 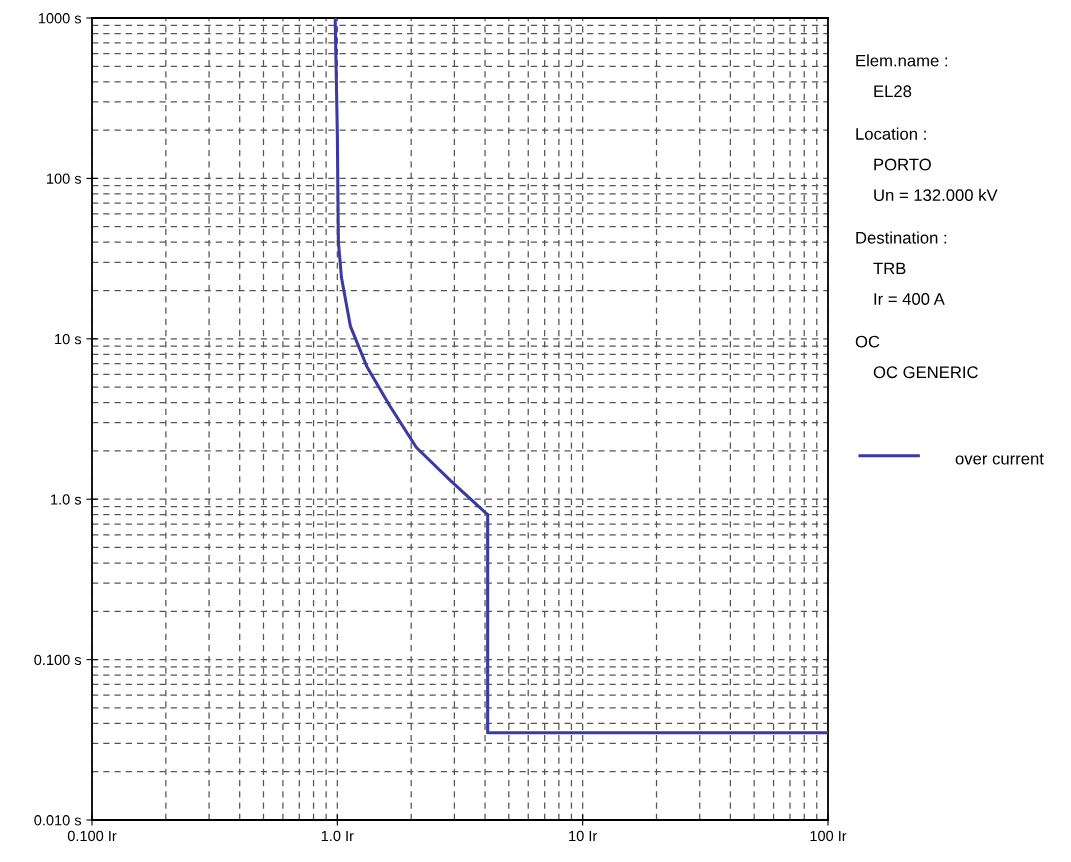 I want to click on text: TRB, so click(x=889, y=268).